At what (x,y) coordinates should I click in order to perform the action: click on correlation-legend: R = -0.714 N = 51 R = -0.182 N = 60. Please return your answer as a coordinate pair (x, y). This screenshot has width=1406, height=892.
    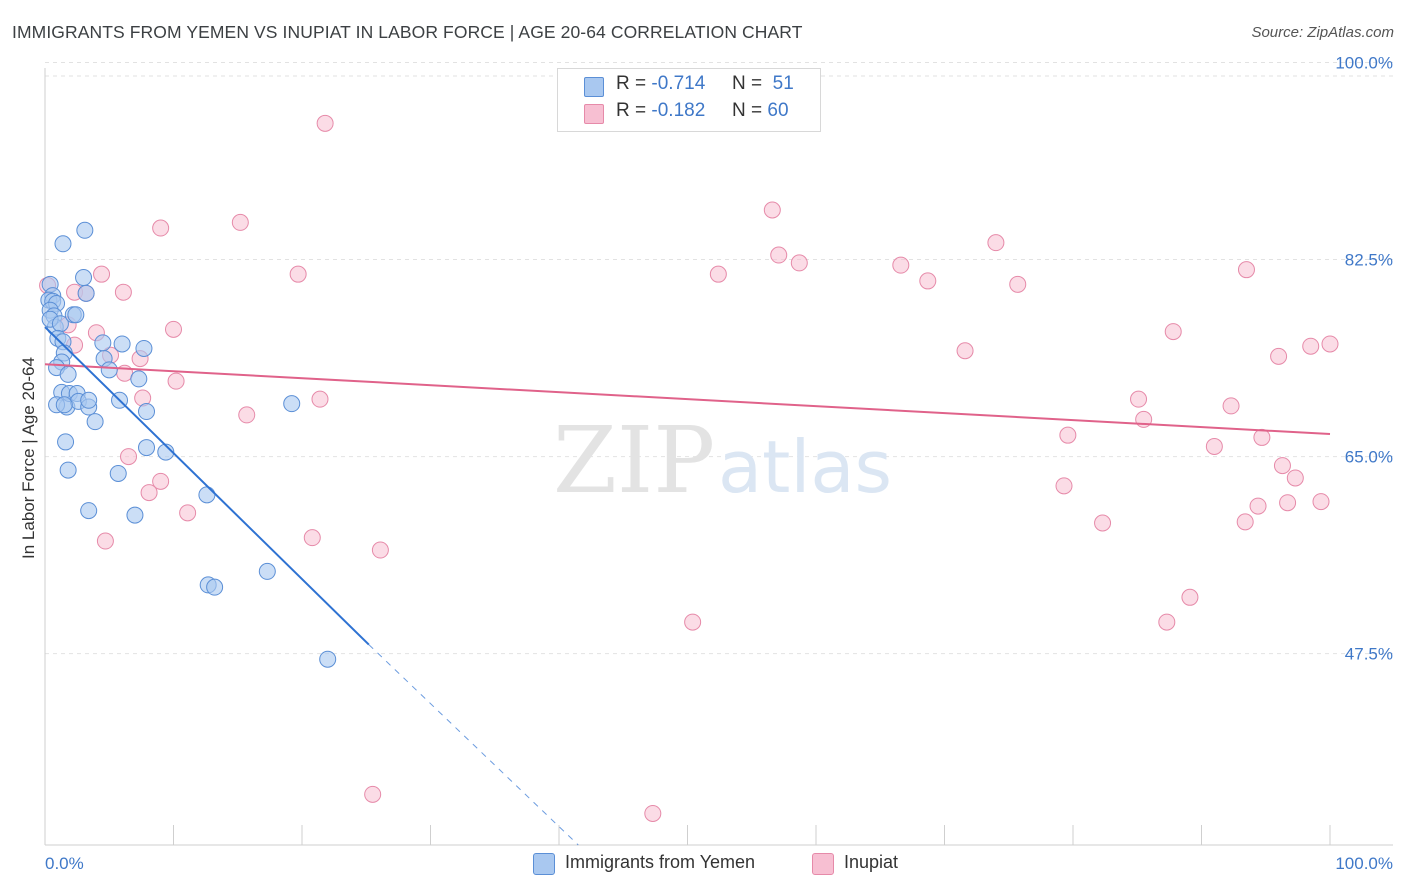
    Looking at the image, I should click on (689, 100).